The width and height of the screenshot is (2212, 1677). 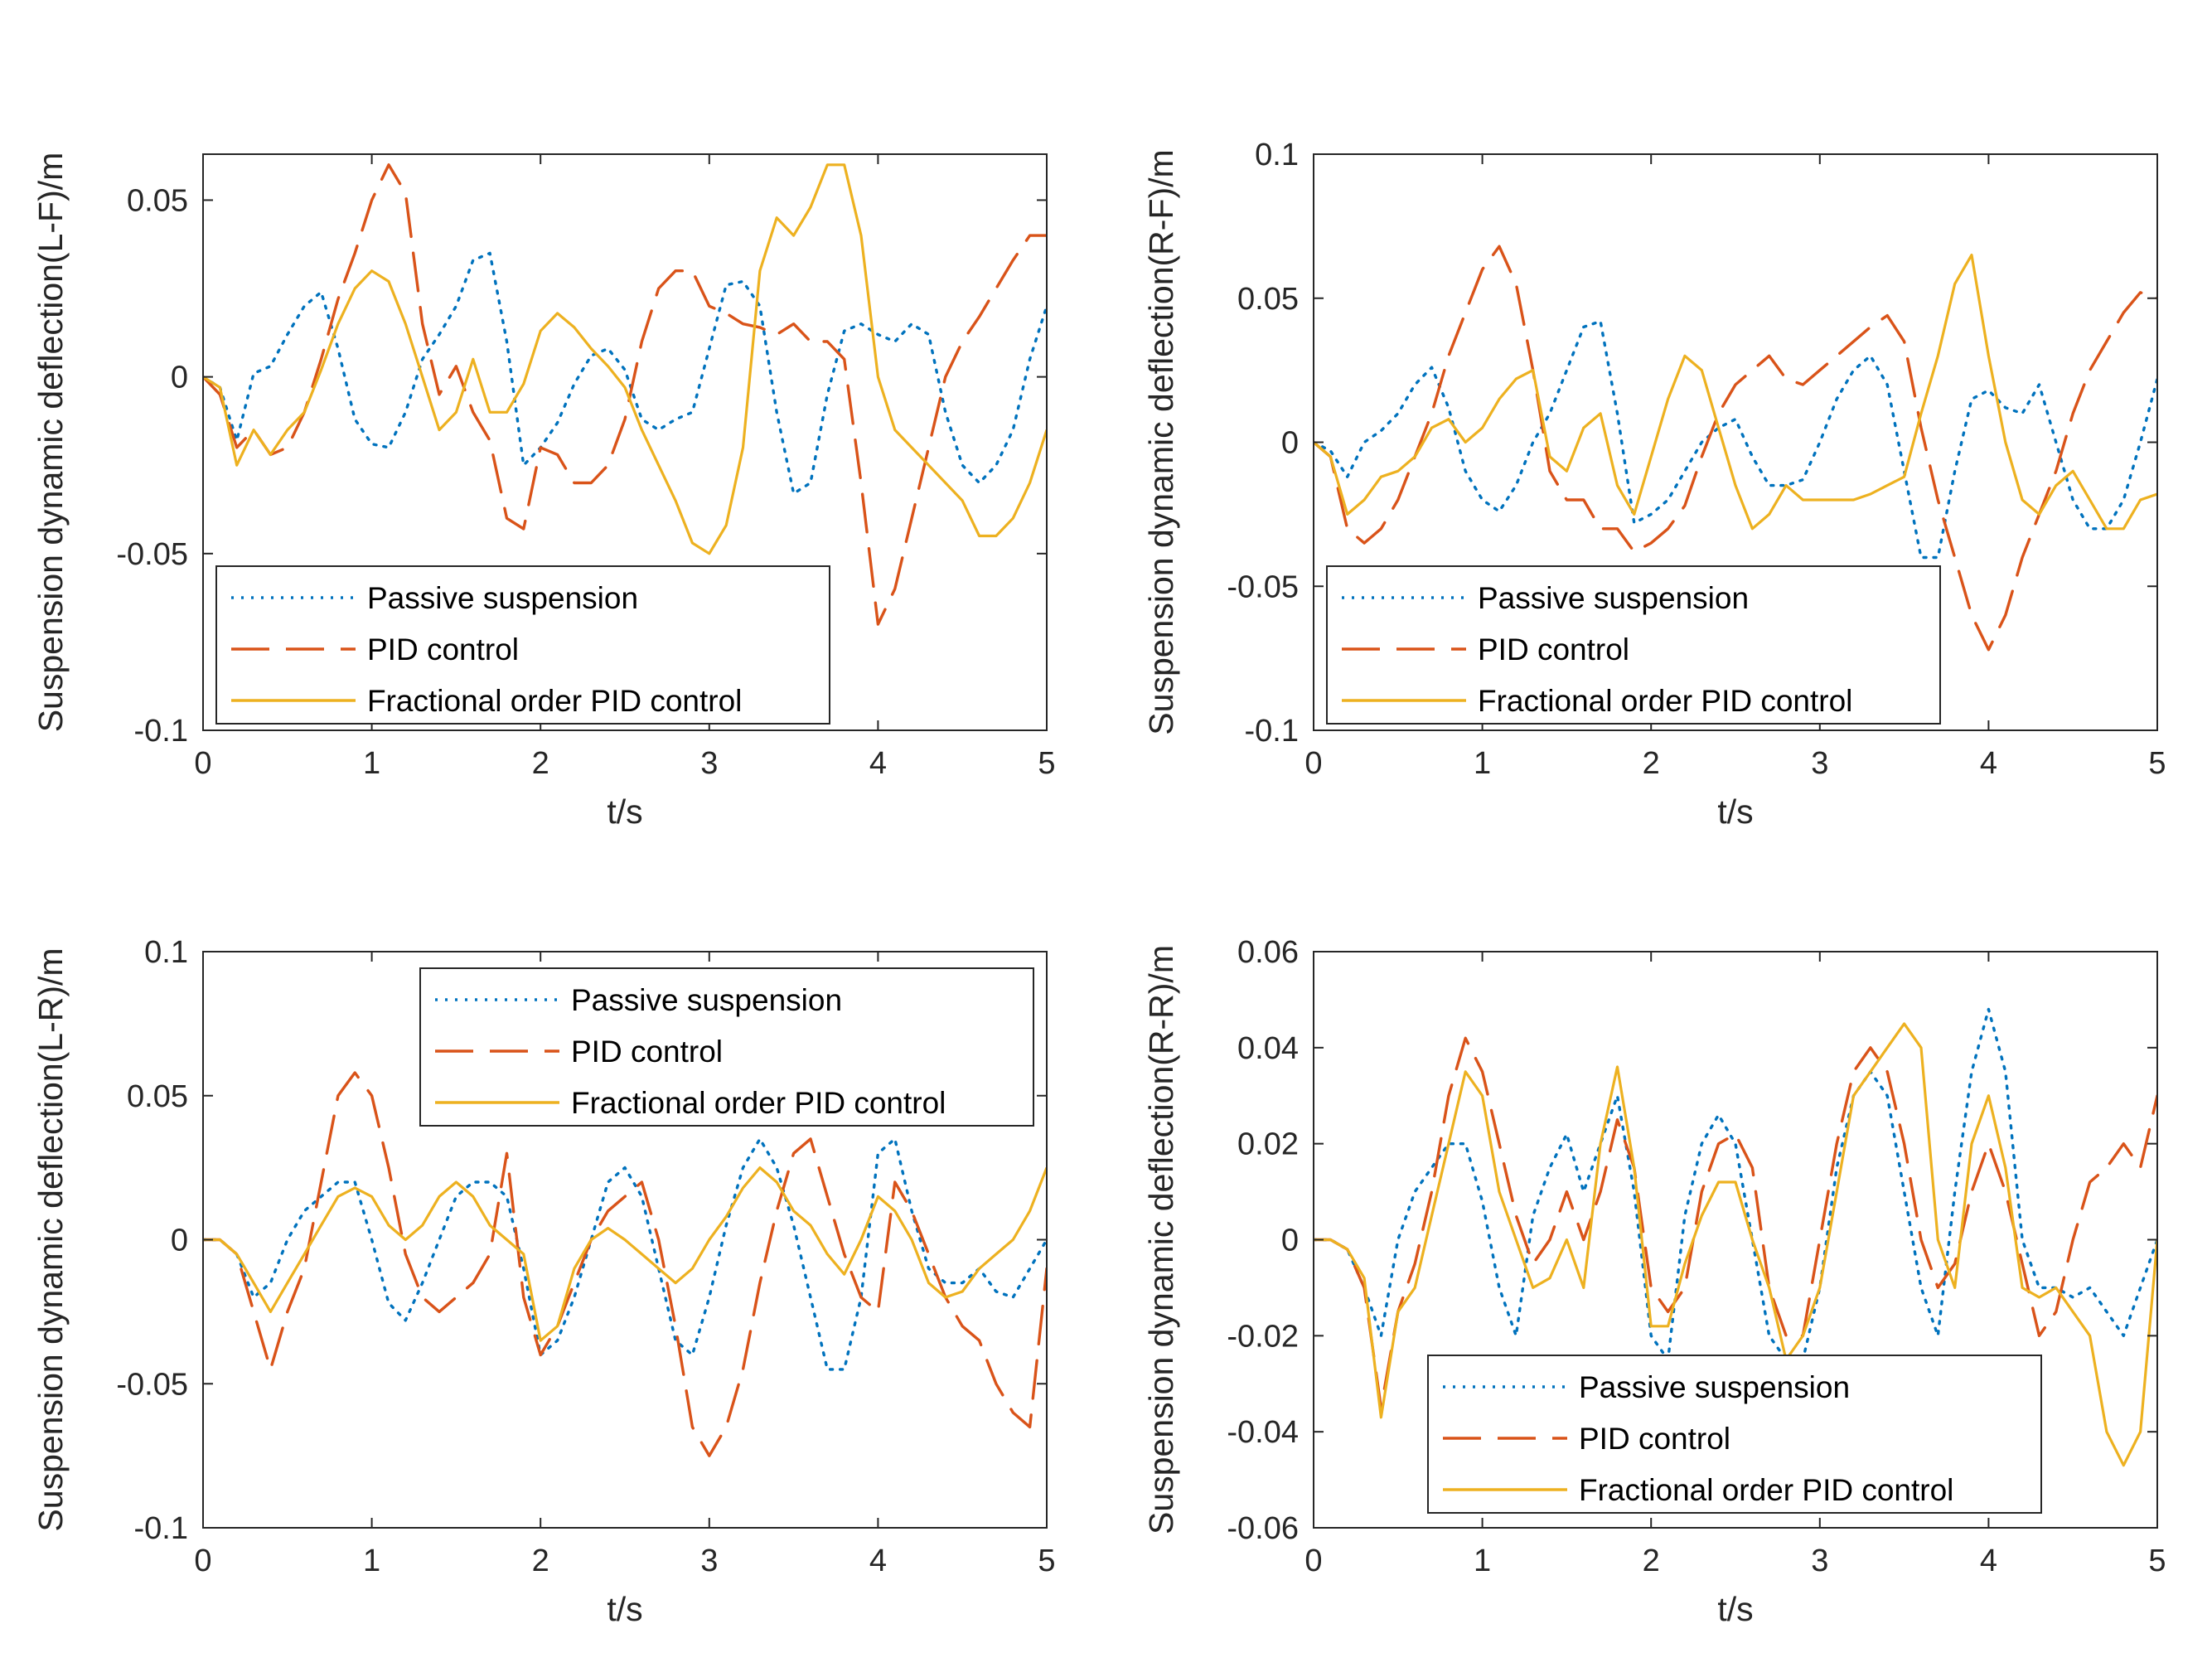 What do you see at coordinates (1268, 1048) in the screenshot?
I see `y-tick-label: 0.04` at bounding box center [1268, 1048].